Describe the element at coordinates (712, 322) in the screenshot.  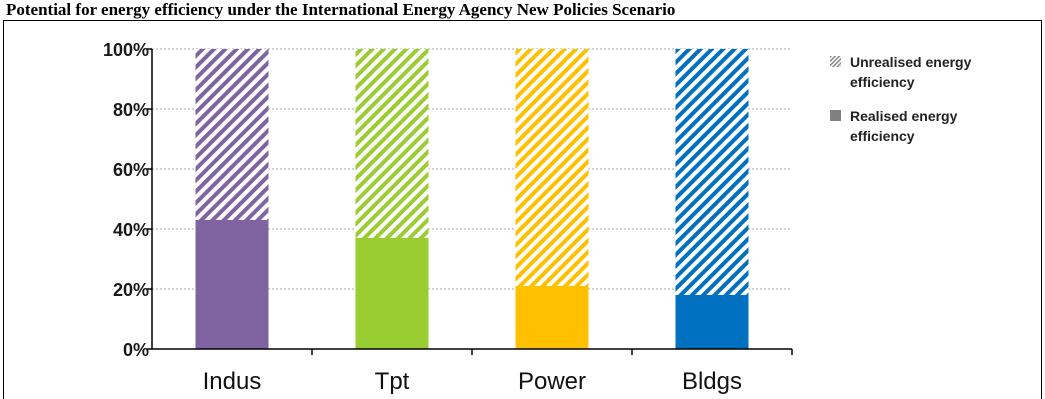
I see `bar-realised-bldgs` at that location.